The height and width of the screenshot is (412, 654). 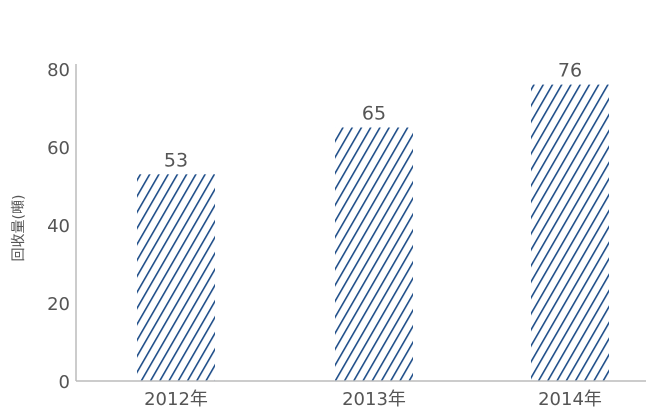 I want to click on y-tick-label: 60, so click(x=58, y=148).